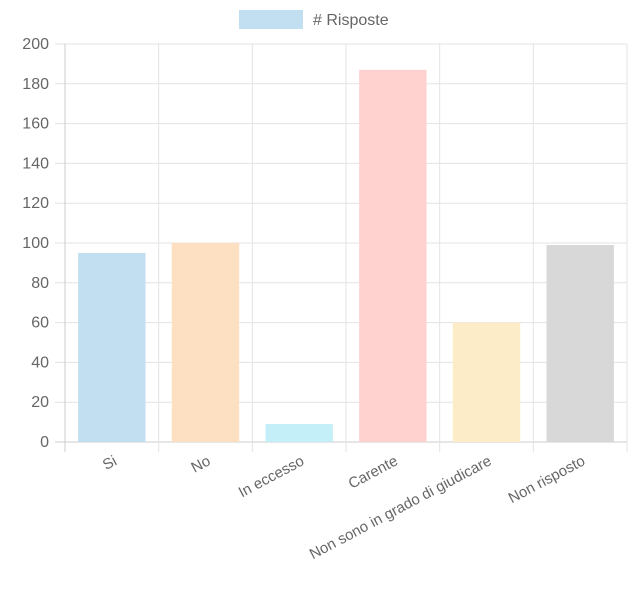 The height and width of the screenshot is (611, 628). I want to click on legend-swatch, so click(271, 19).